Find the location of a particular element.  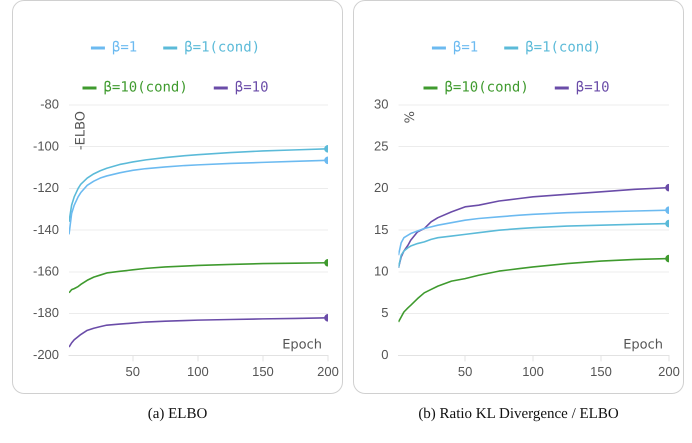

y-tick-label: 25 is located at coordinates (381, 146).